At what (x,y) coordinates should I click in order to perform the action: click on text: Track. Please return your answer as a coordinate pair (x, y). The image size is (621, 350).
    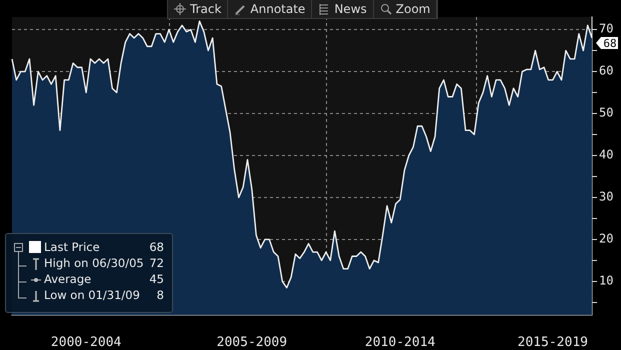
    Looking at the image, I should click on (206, 9).